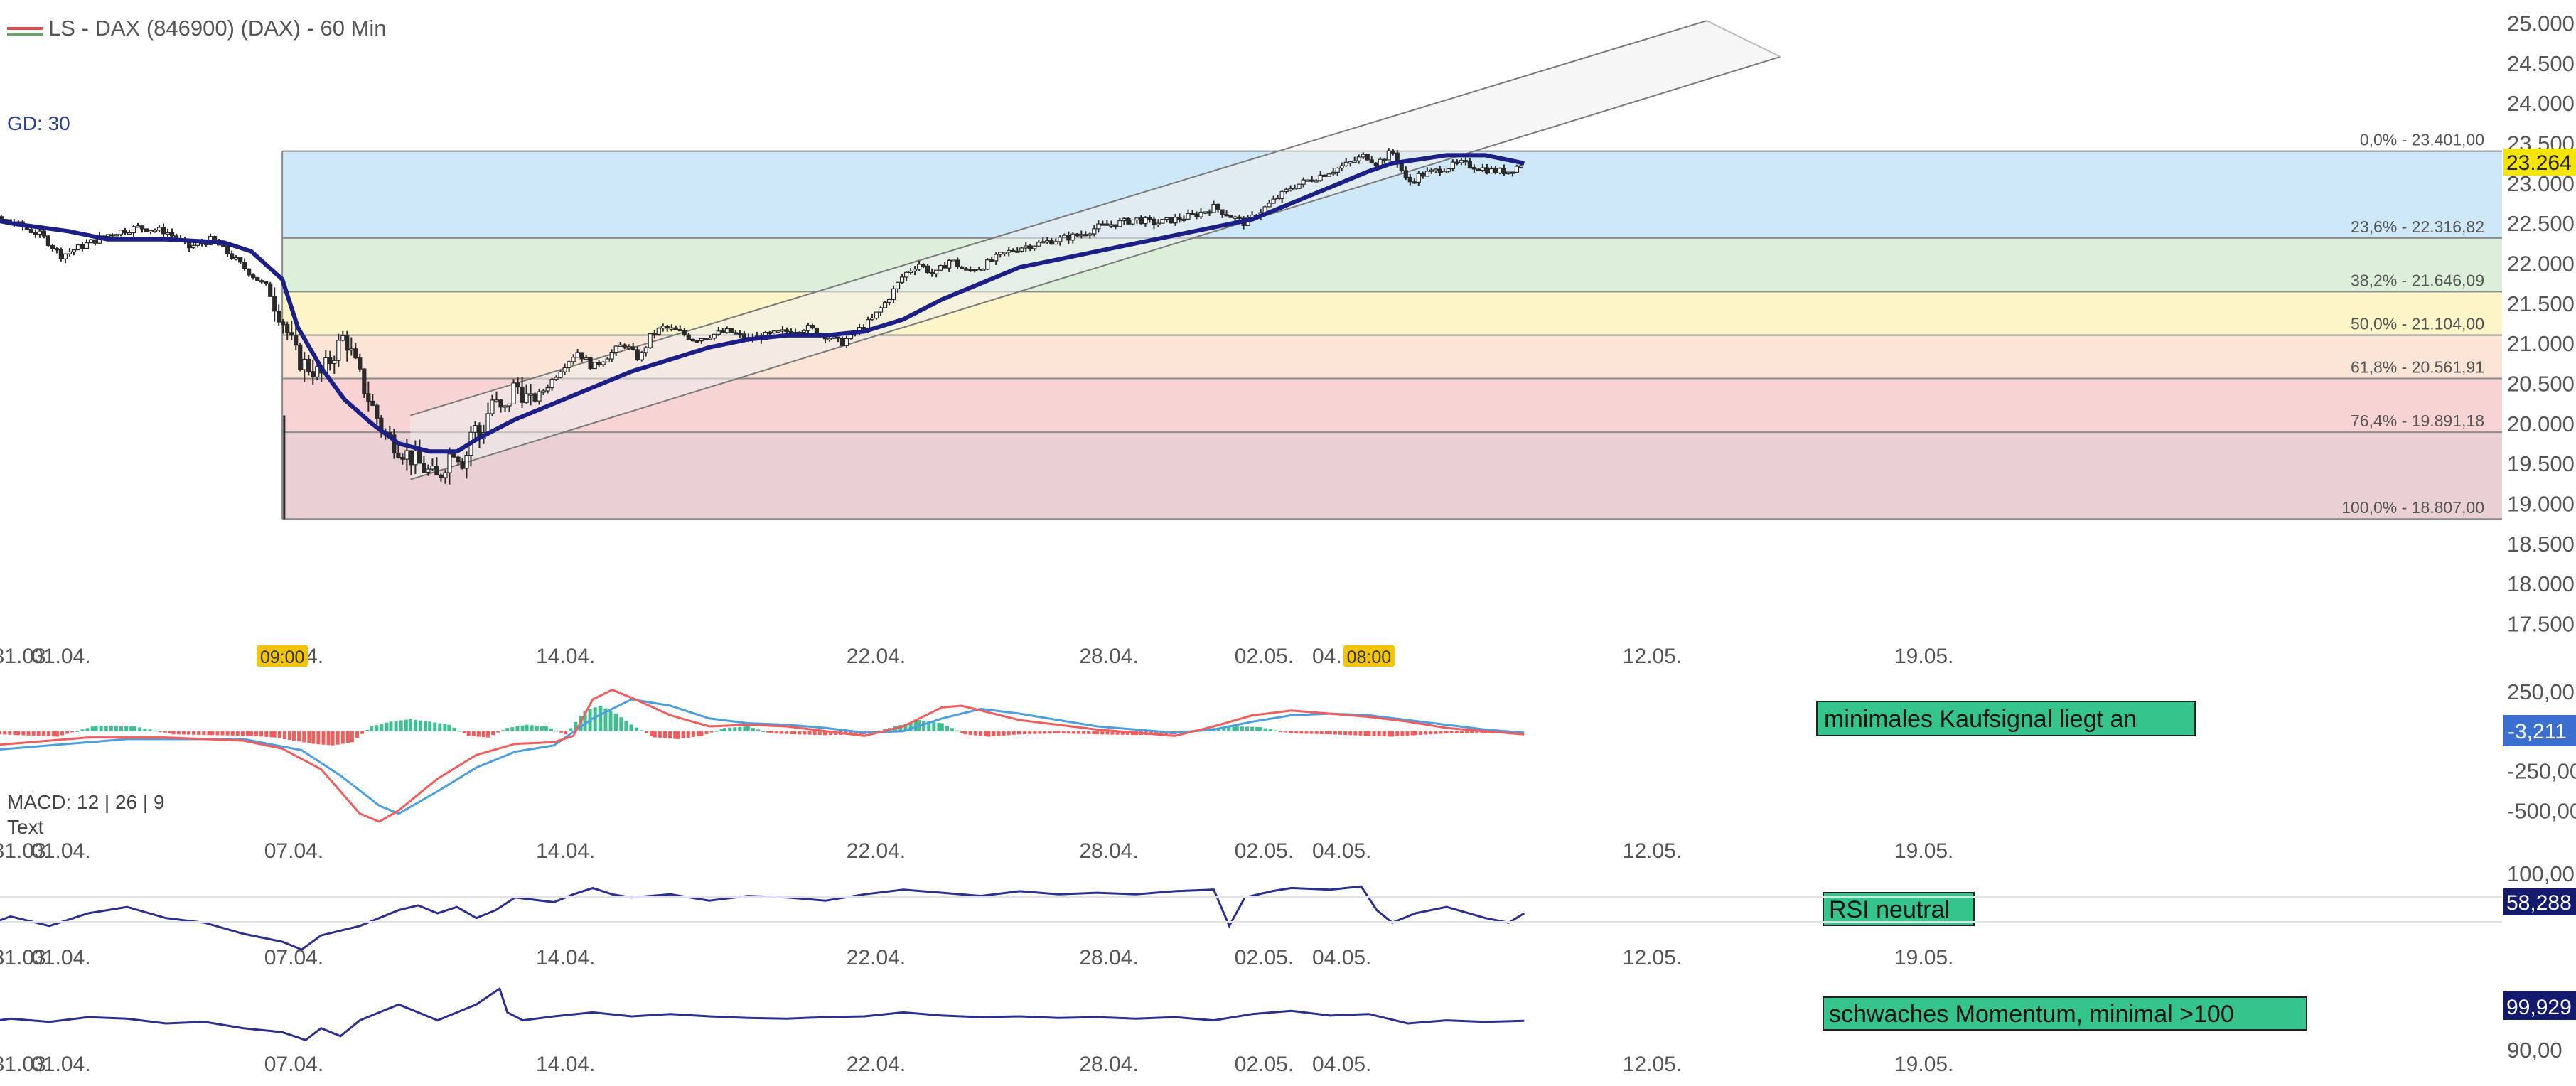 The image size is (2576, 1086). I want to click on rsi-line, so click(762, 918).